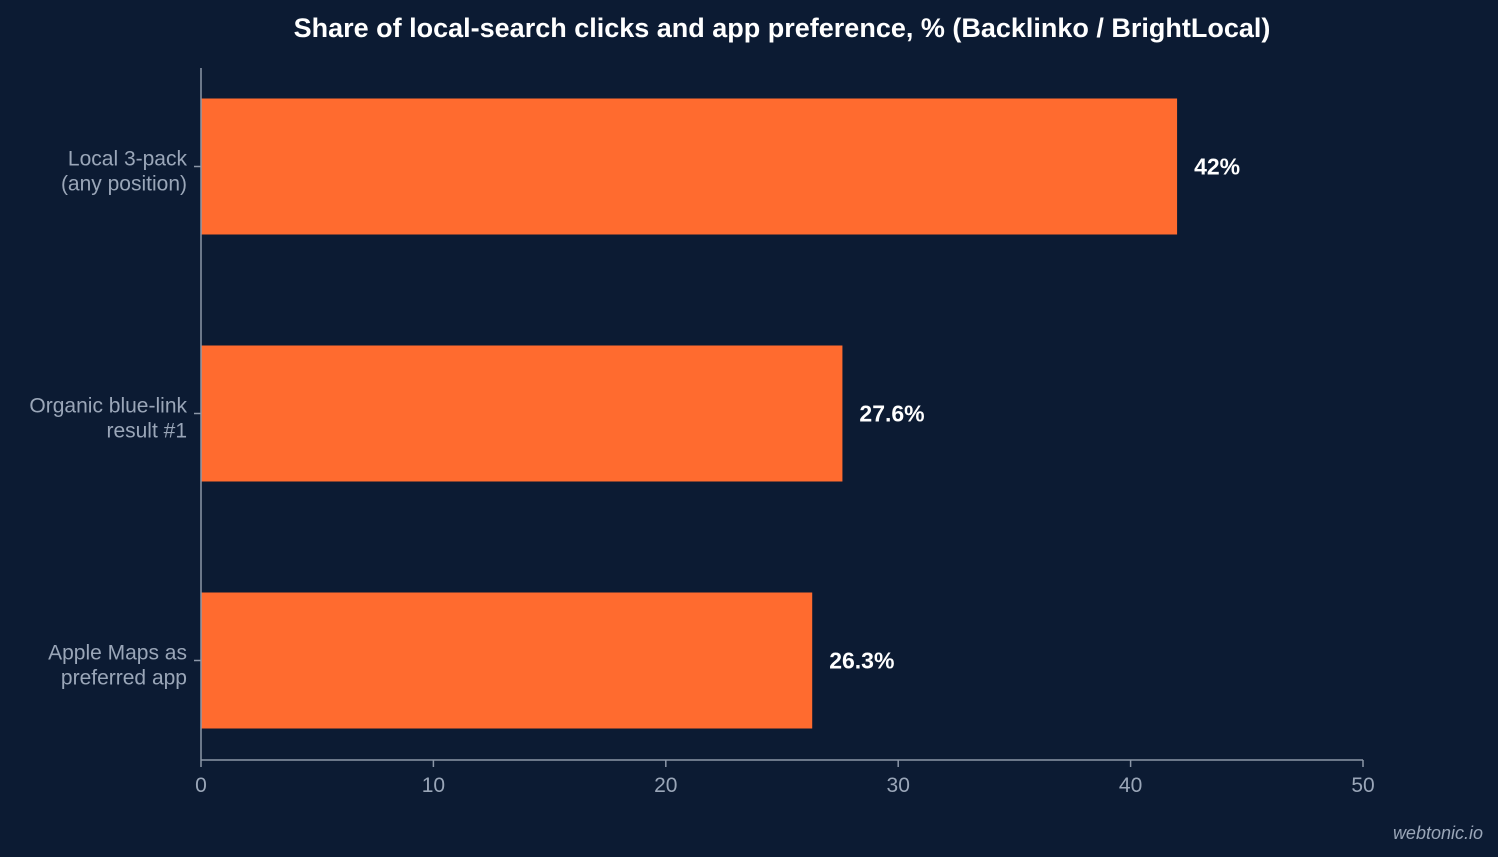  Describe the element at coordinates (201, 785) in the screenshot. I see `x-tick-label-0: 0` at that location.